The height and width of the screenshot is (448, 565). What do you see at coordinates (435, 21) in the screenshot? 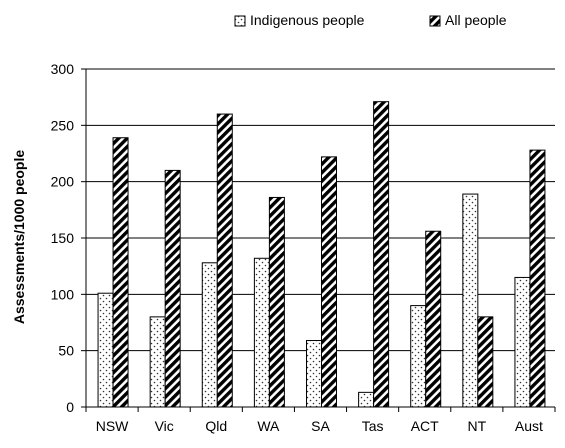
I see `legend-swatch-all` at bounding box center [435, 21].